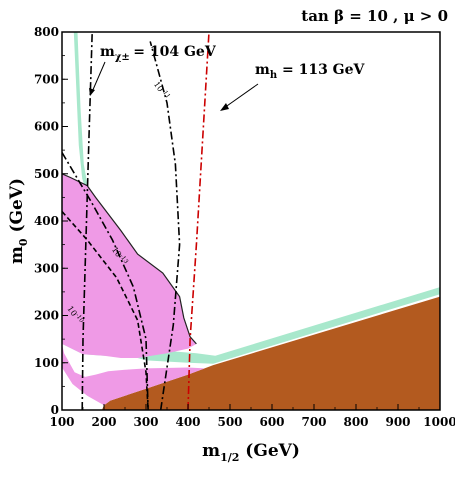 This screenshot has height=485, width=455. What do you see at coordinates (439, 422) in the screenshot?
I see `x-tick-label: 1000` at bounding box center [439, 422].